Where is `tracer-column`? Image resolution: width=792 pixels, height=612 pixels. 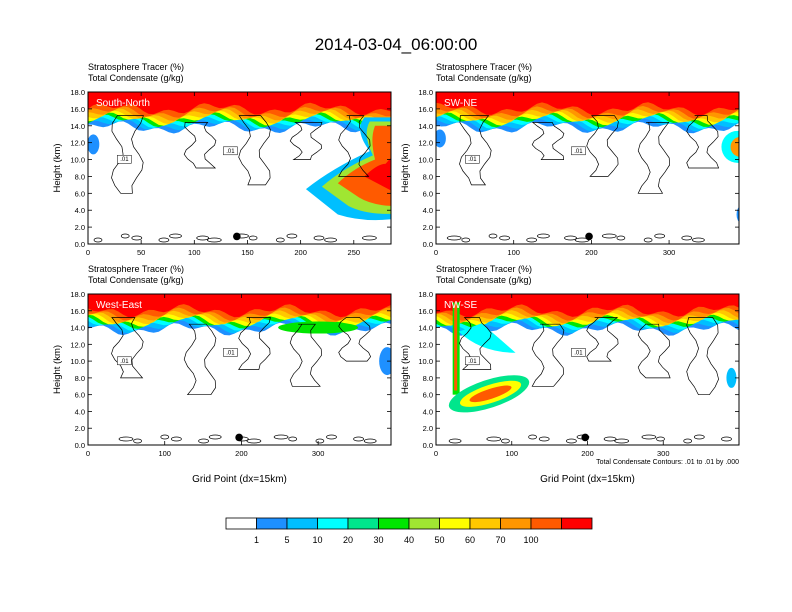
tracer-column is located at coordinates (456, 346).